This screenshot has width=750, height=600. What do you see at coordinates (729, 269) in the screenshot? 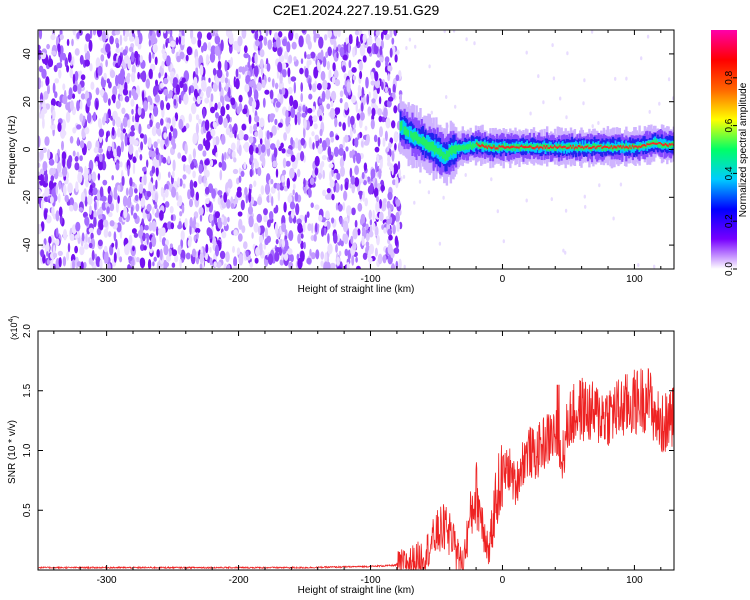
I see `colorbar-tick-label: 0.0` at bounding box center [729, 269].